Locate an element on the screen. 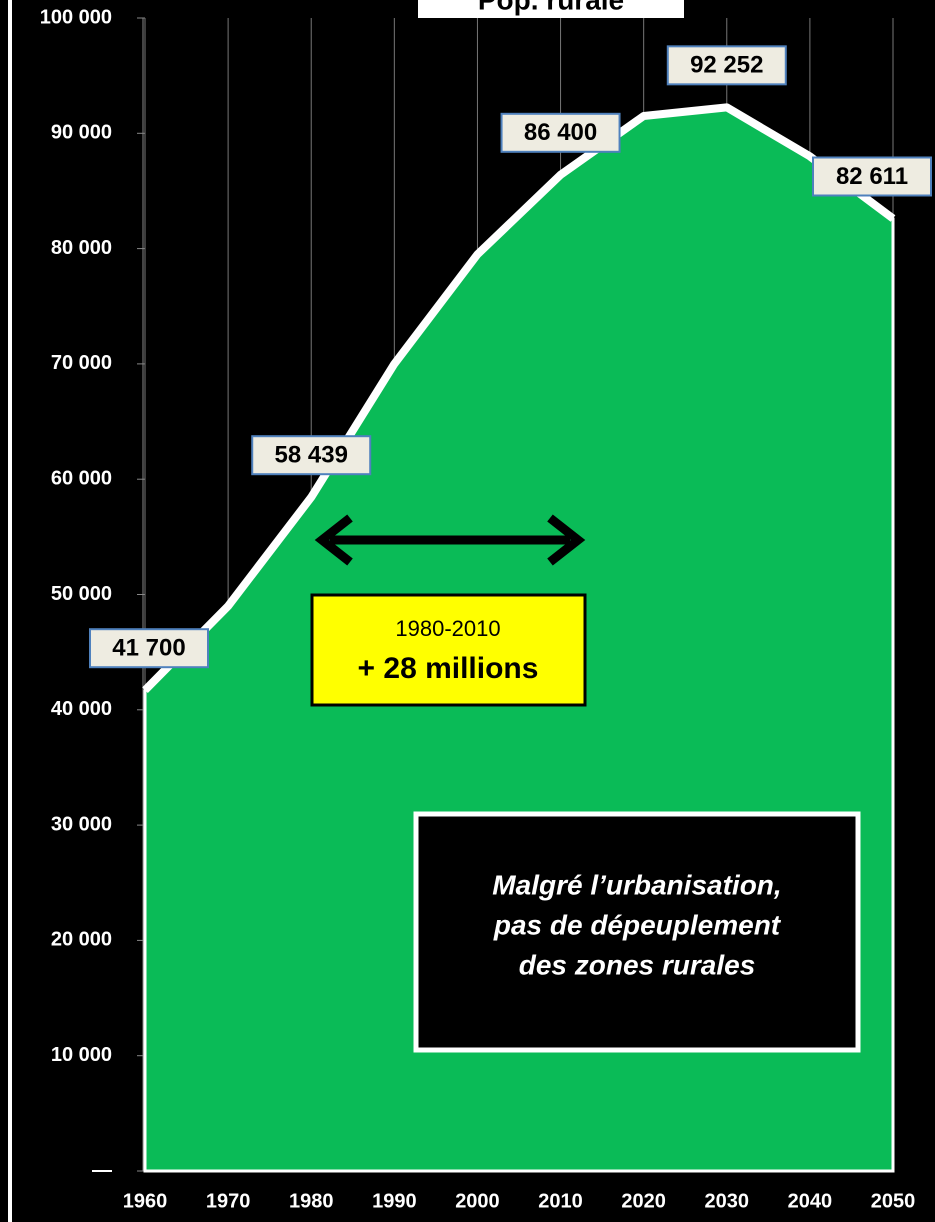 The width and height of the screenshot is (935, 1222). note-line: Malgré l’urbanisation, is located at coordinates (636, 884).